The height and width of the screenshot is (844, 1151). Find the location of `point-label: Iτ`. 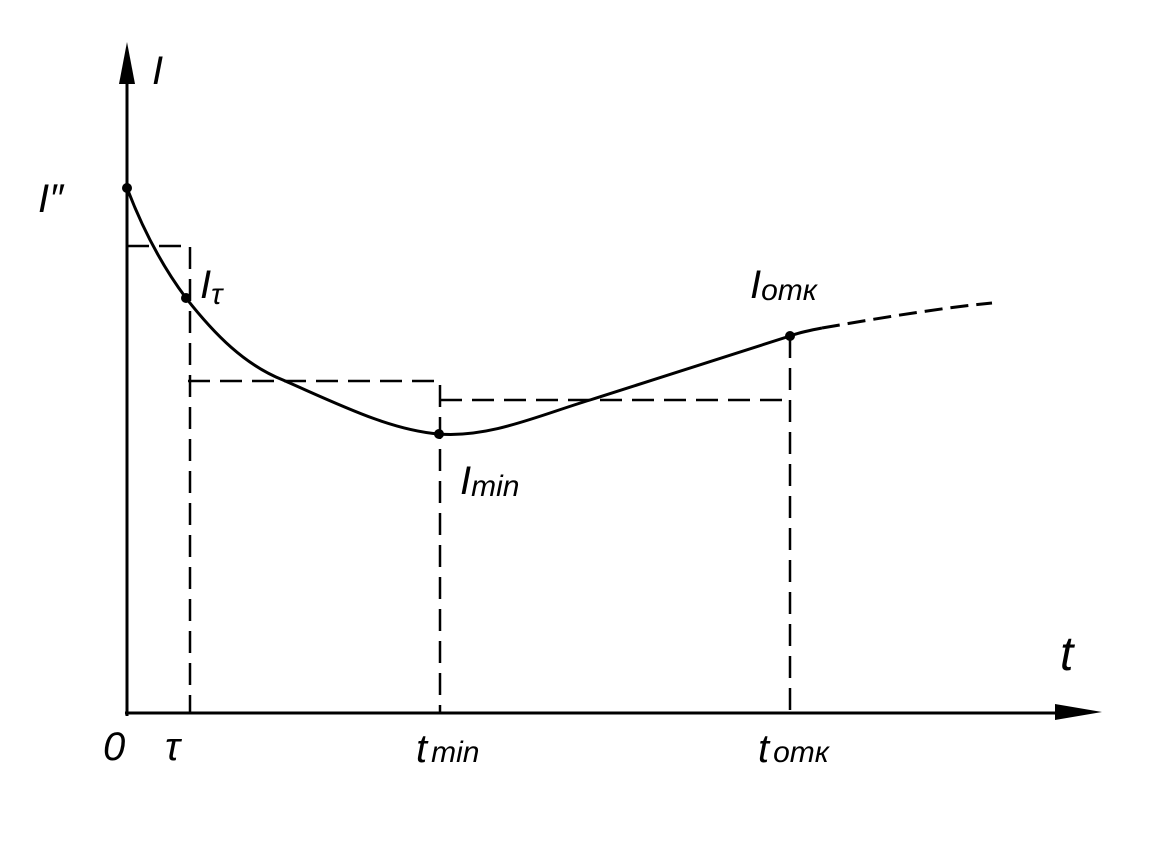

point-label: Iτ is located at coordinates (212, 287).